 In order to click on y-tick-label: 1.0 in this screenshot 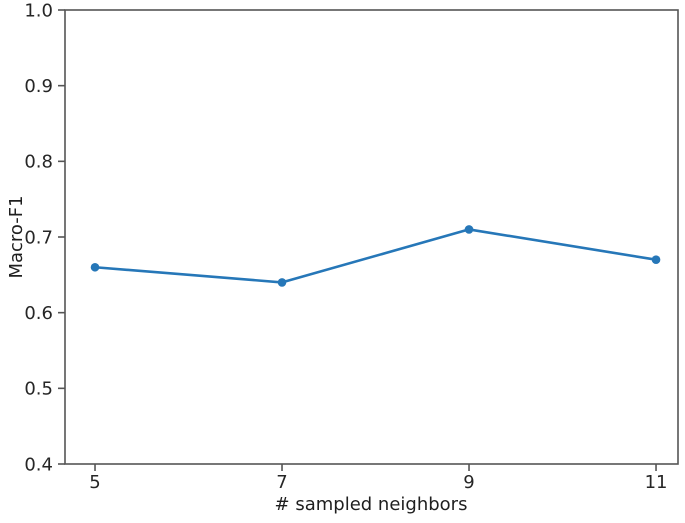, I will do `click(38, 10)`.